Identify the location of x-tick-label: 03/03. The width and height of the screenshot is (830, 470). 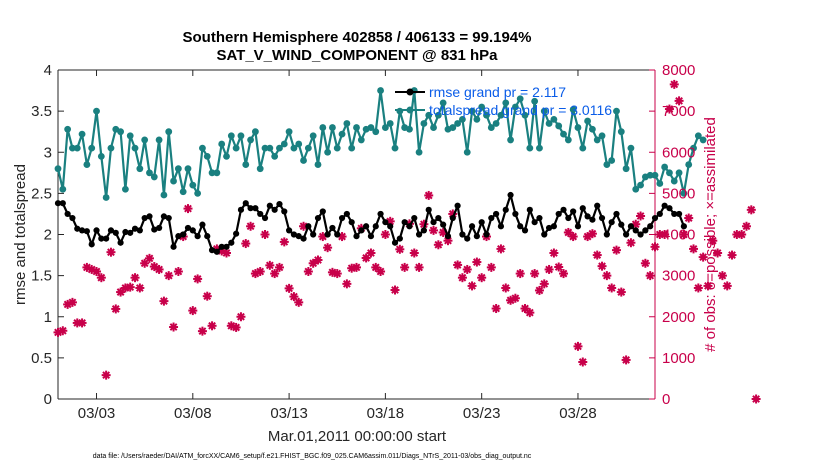
(97, 413).